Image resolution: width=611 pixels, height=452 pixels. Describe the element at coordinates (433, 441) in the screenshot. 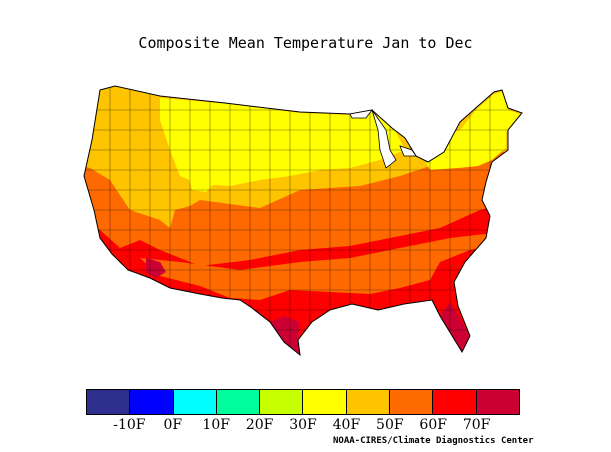

I see `credit-text: NOAA-CIRES/Climate Diagnostics Center` at that location.